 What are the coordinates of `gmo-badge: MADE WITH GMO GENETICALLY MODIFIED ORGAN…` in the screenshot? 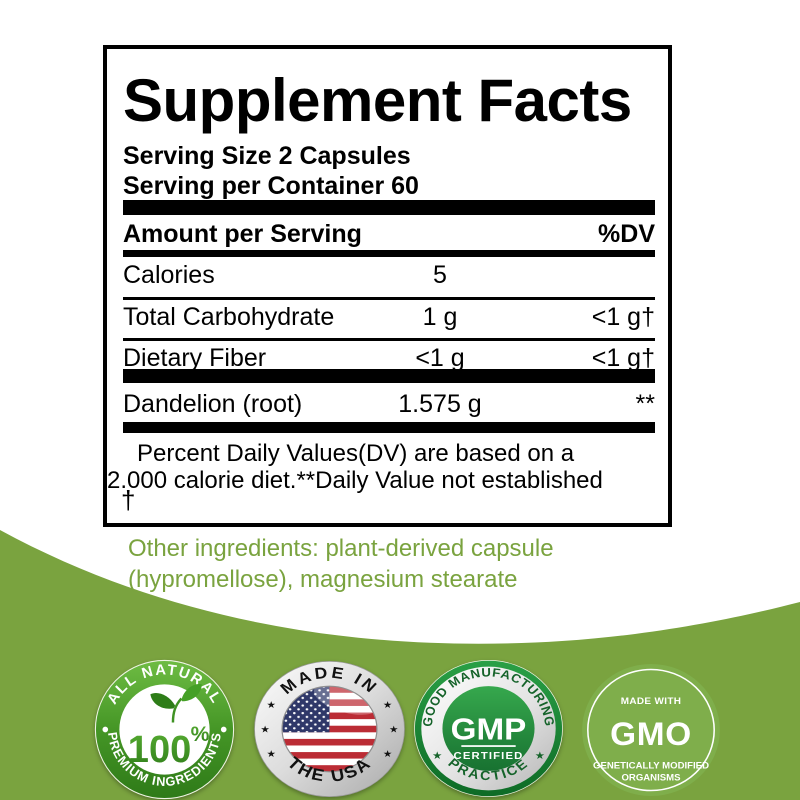 It's located at (651, 730).